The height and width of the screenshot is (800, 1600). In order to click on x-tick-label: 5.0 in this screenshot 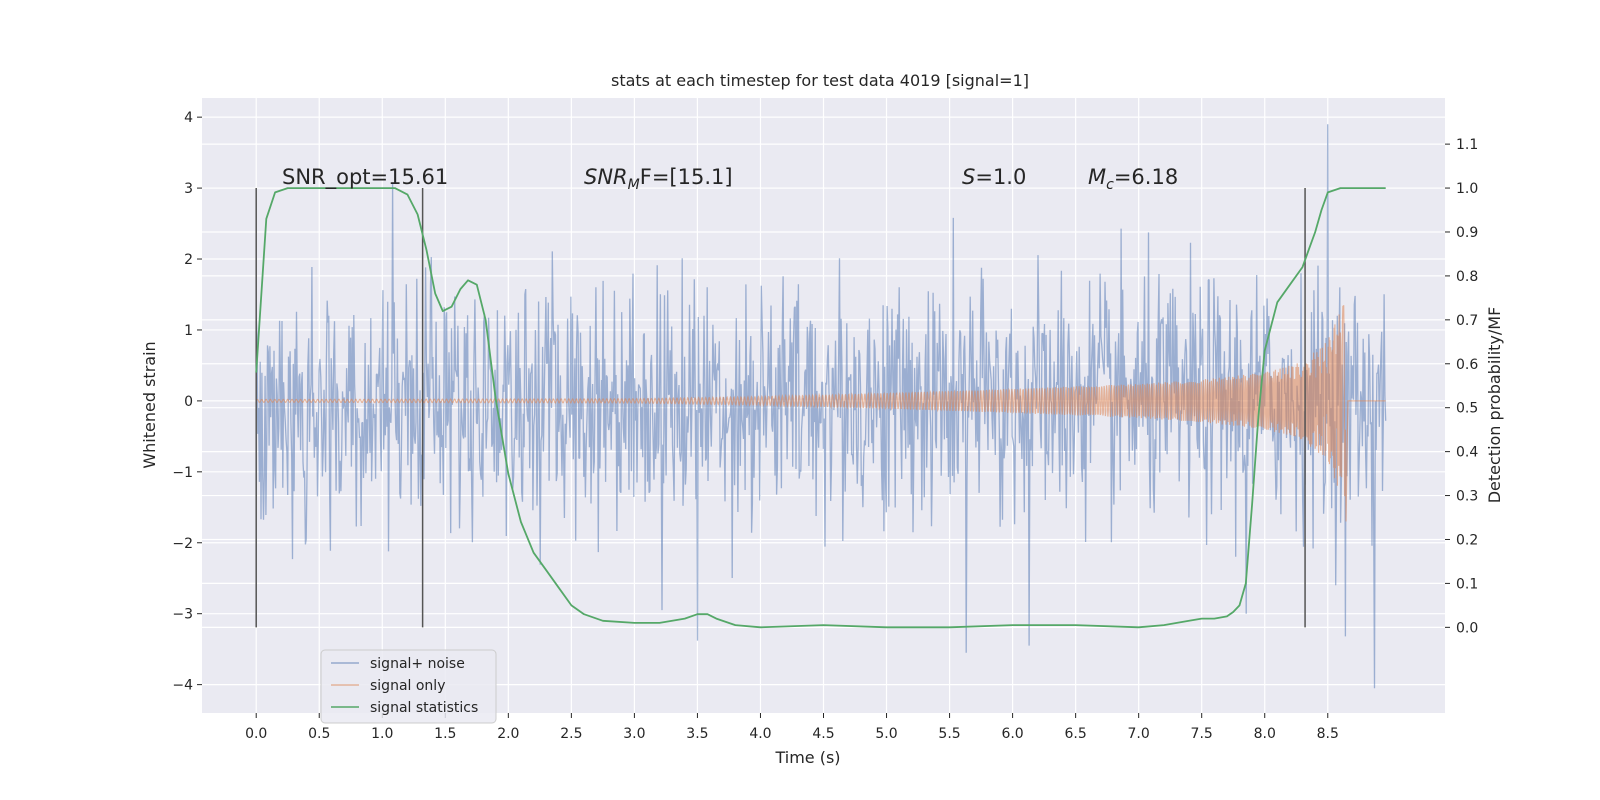, I will do `click(886, 734)`.